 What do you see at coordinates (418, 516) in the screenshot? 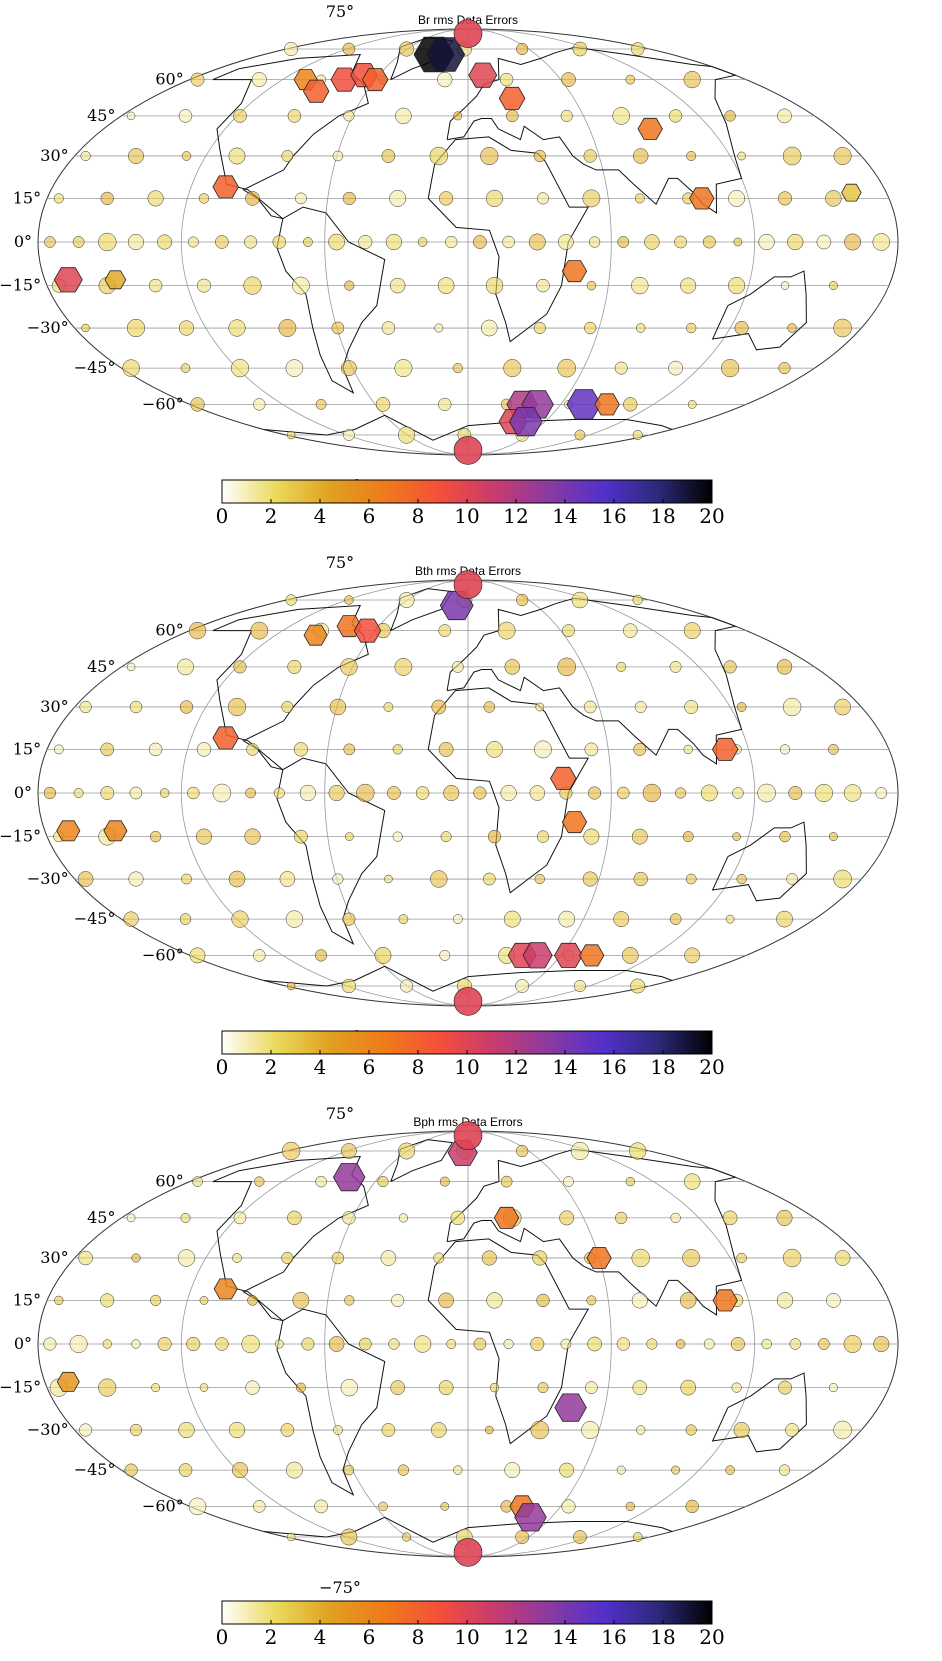
I see `colorbar-tick-label: 8` at bounding box center [418, 516].